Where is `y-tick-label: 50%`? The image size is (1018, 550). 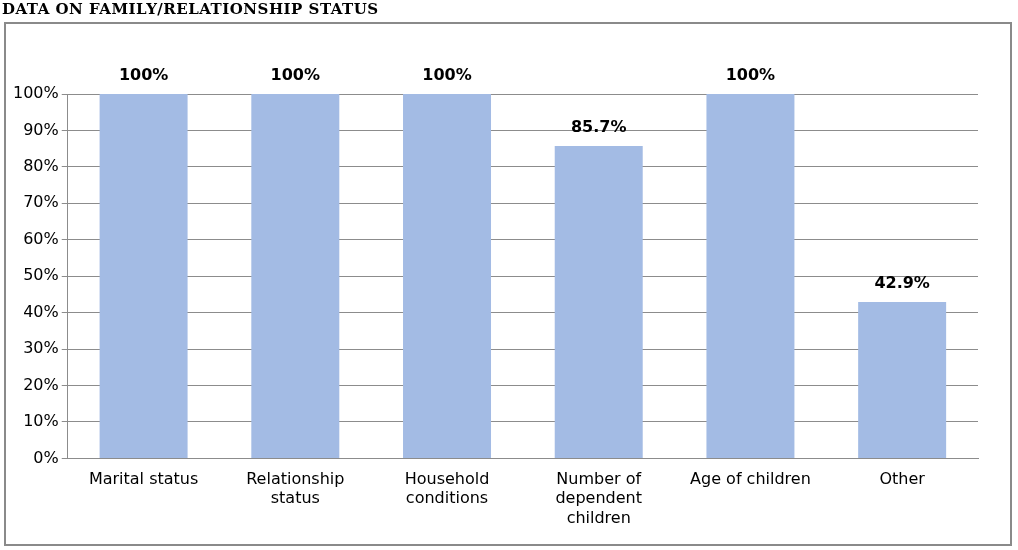
y-tick-label: 50% is located at coordinates (41, 275).